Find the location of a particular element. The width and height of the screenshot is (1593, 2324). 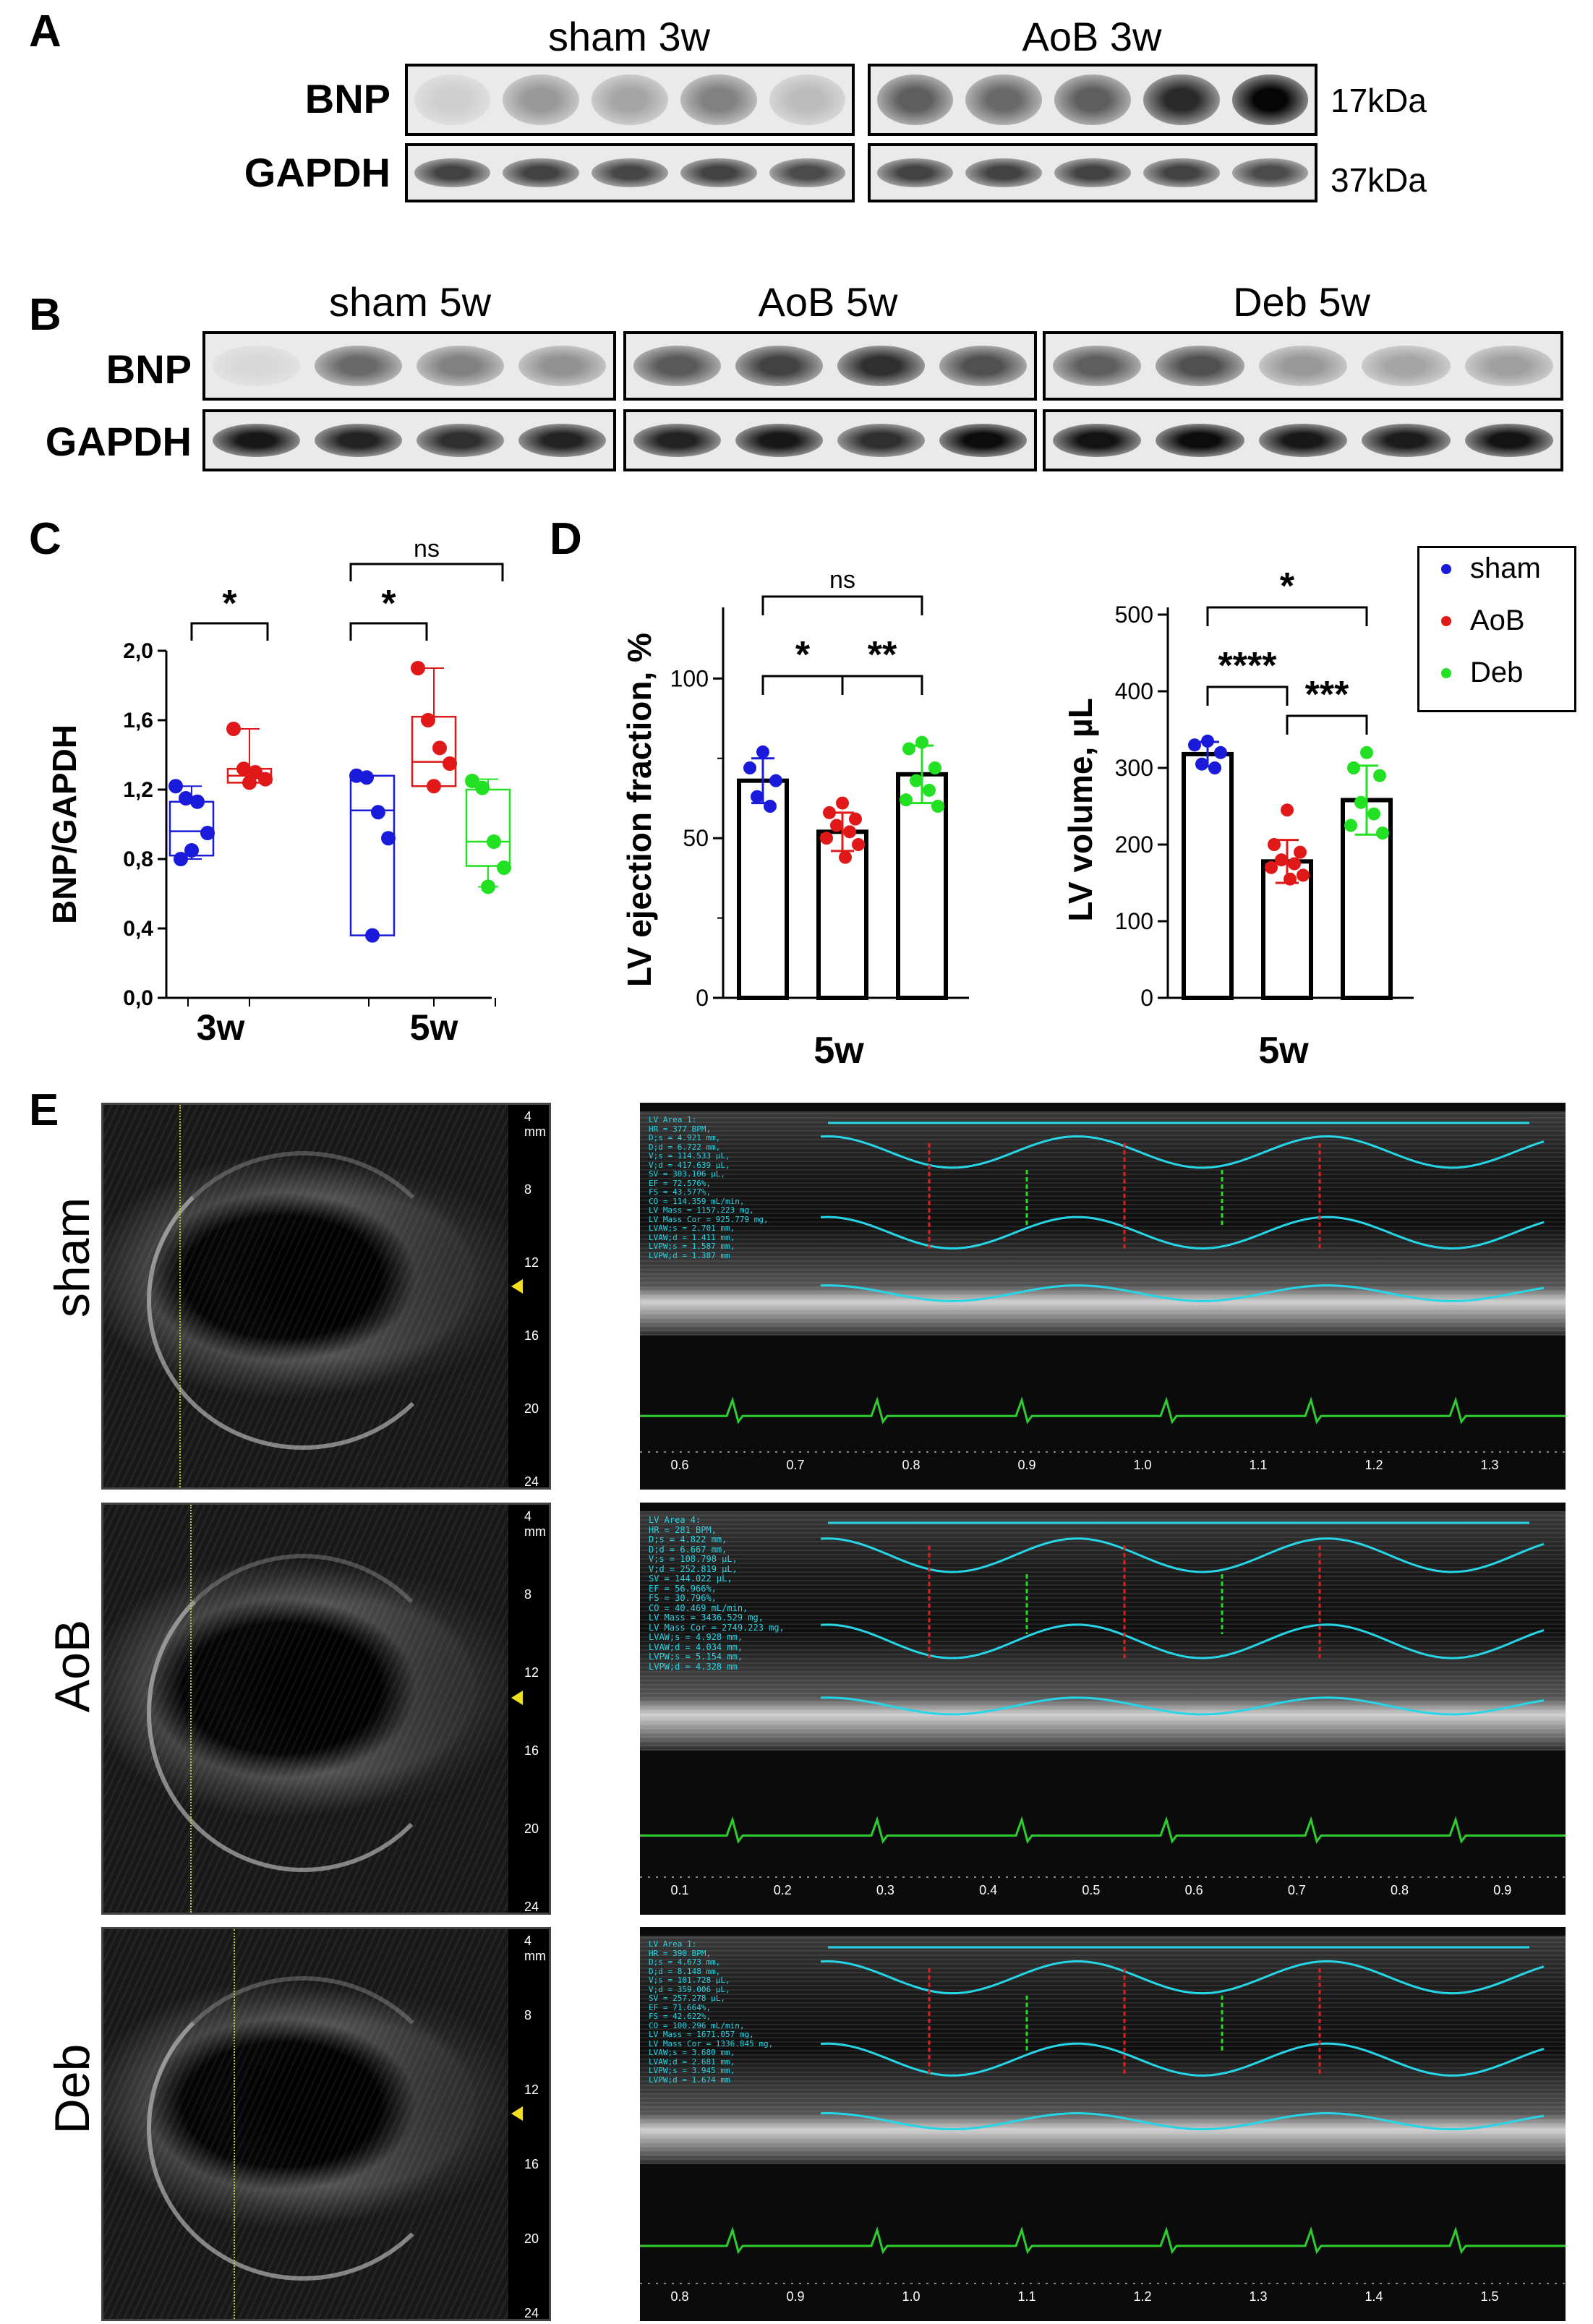

blot-b-bnp-deb is located at coordinates (1303, 366).